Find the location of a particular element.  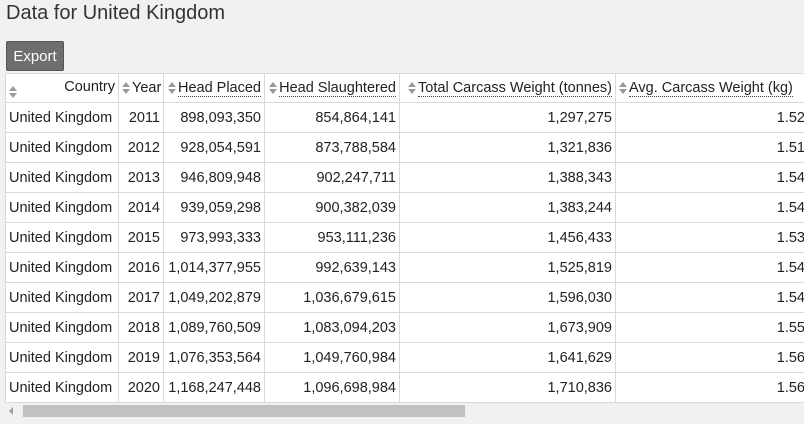

column-header-avg-carcass-weight: Avg. Carcass Weight (kg) is located at coordinates (709, 88).